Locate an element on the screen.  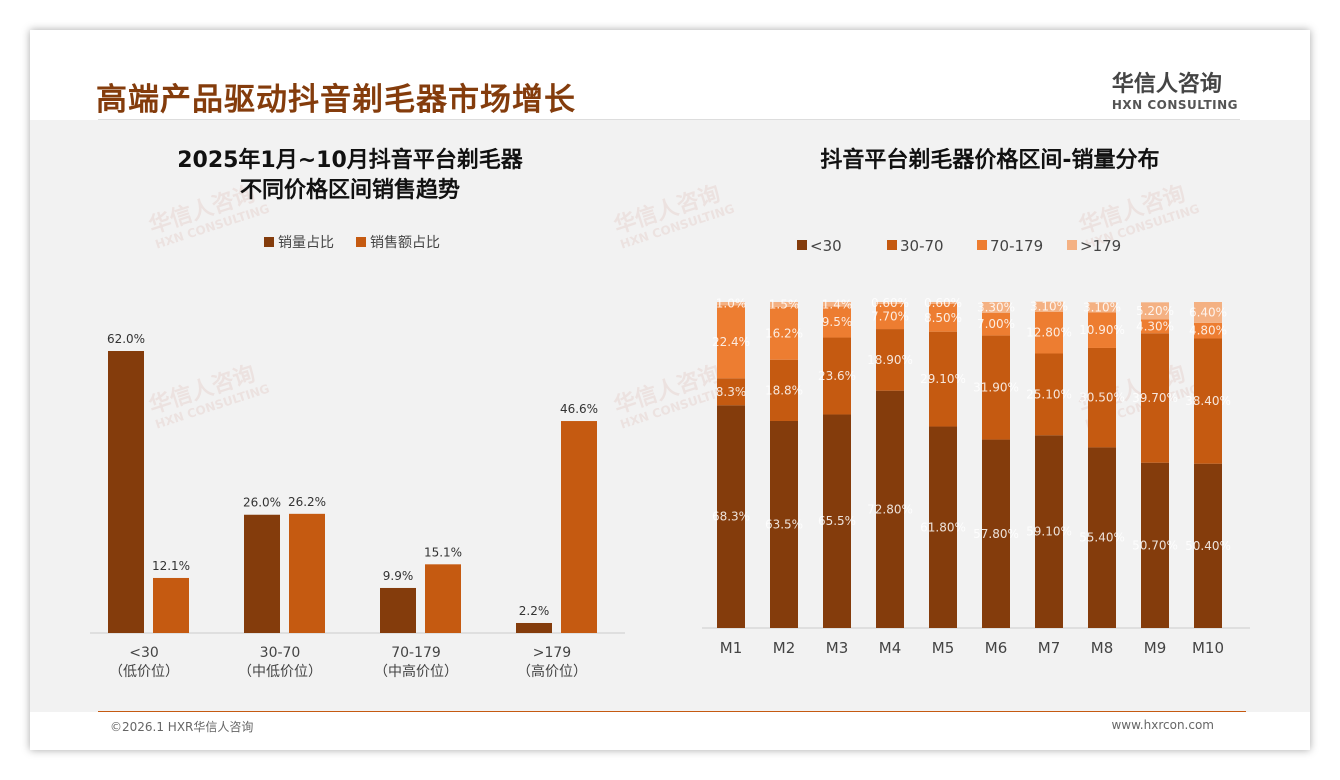
data-label: 6.40% is located at coordinates (1208, 312).